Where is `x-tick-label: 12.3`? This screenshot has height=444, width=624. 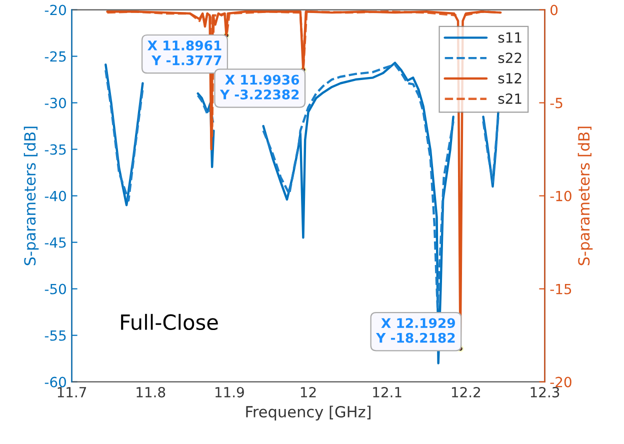 x-tick-label: 12.3 is located at coordinates (545, 392).